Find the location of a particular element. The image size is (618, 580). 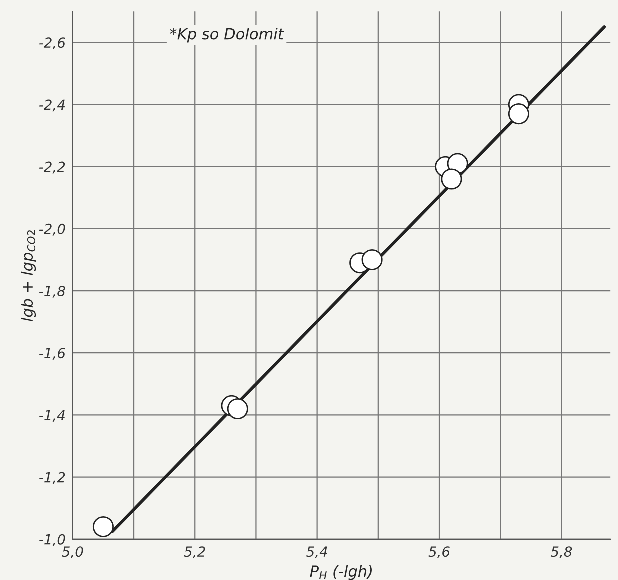

x-tick-label: 5,8 is located at coordinates (561, 552).